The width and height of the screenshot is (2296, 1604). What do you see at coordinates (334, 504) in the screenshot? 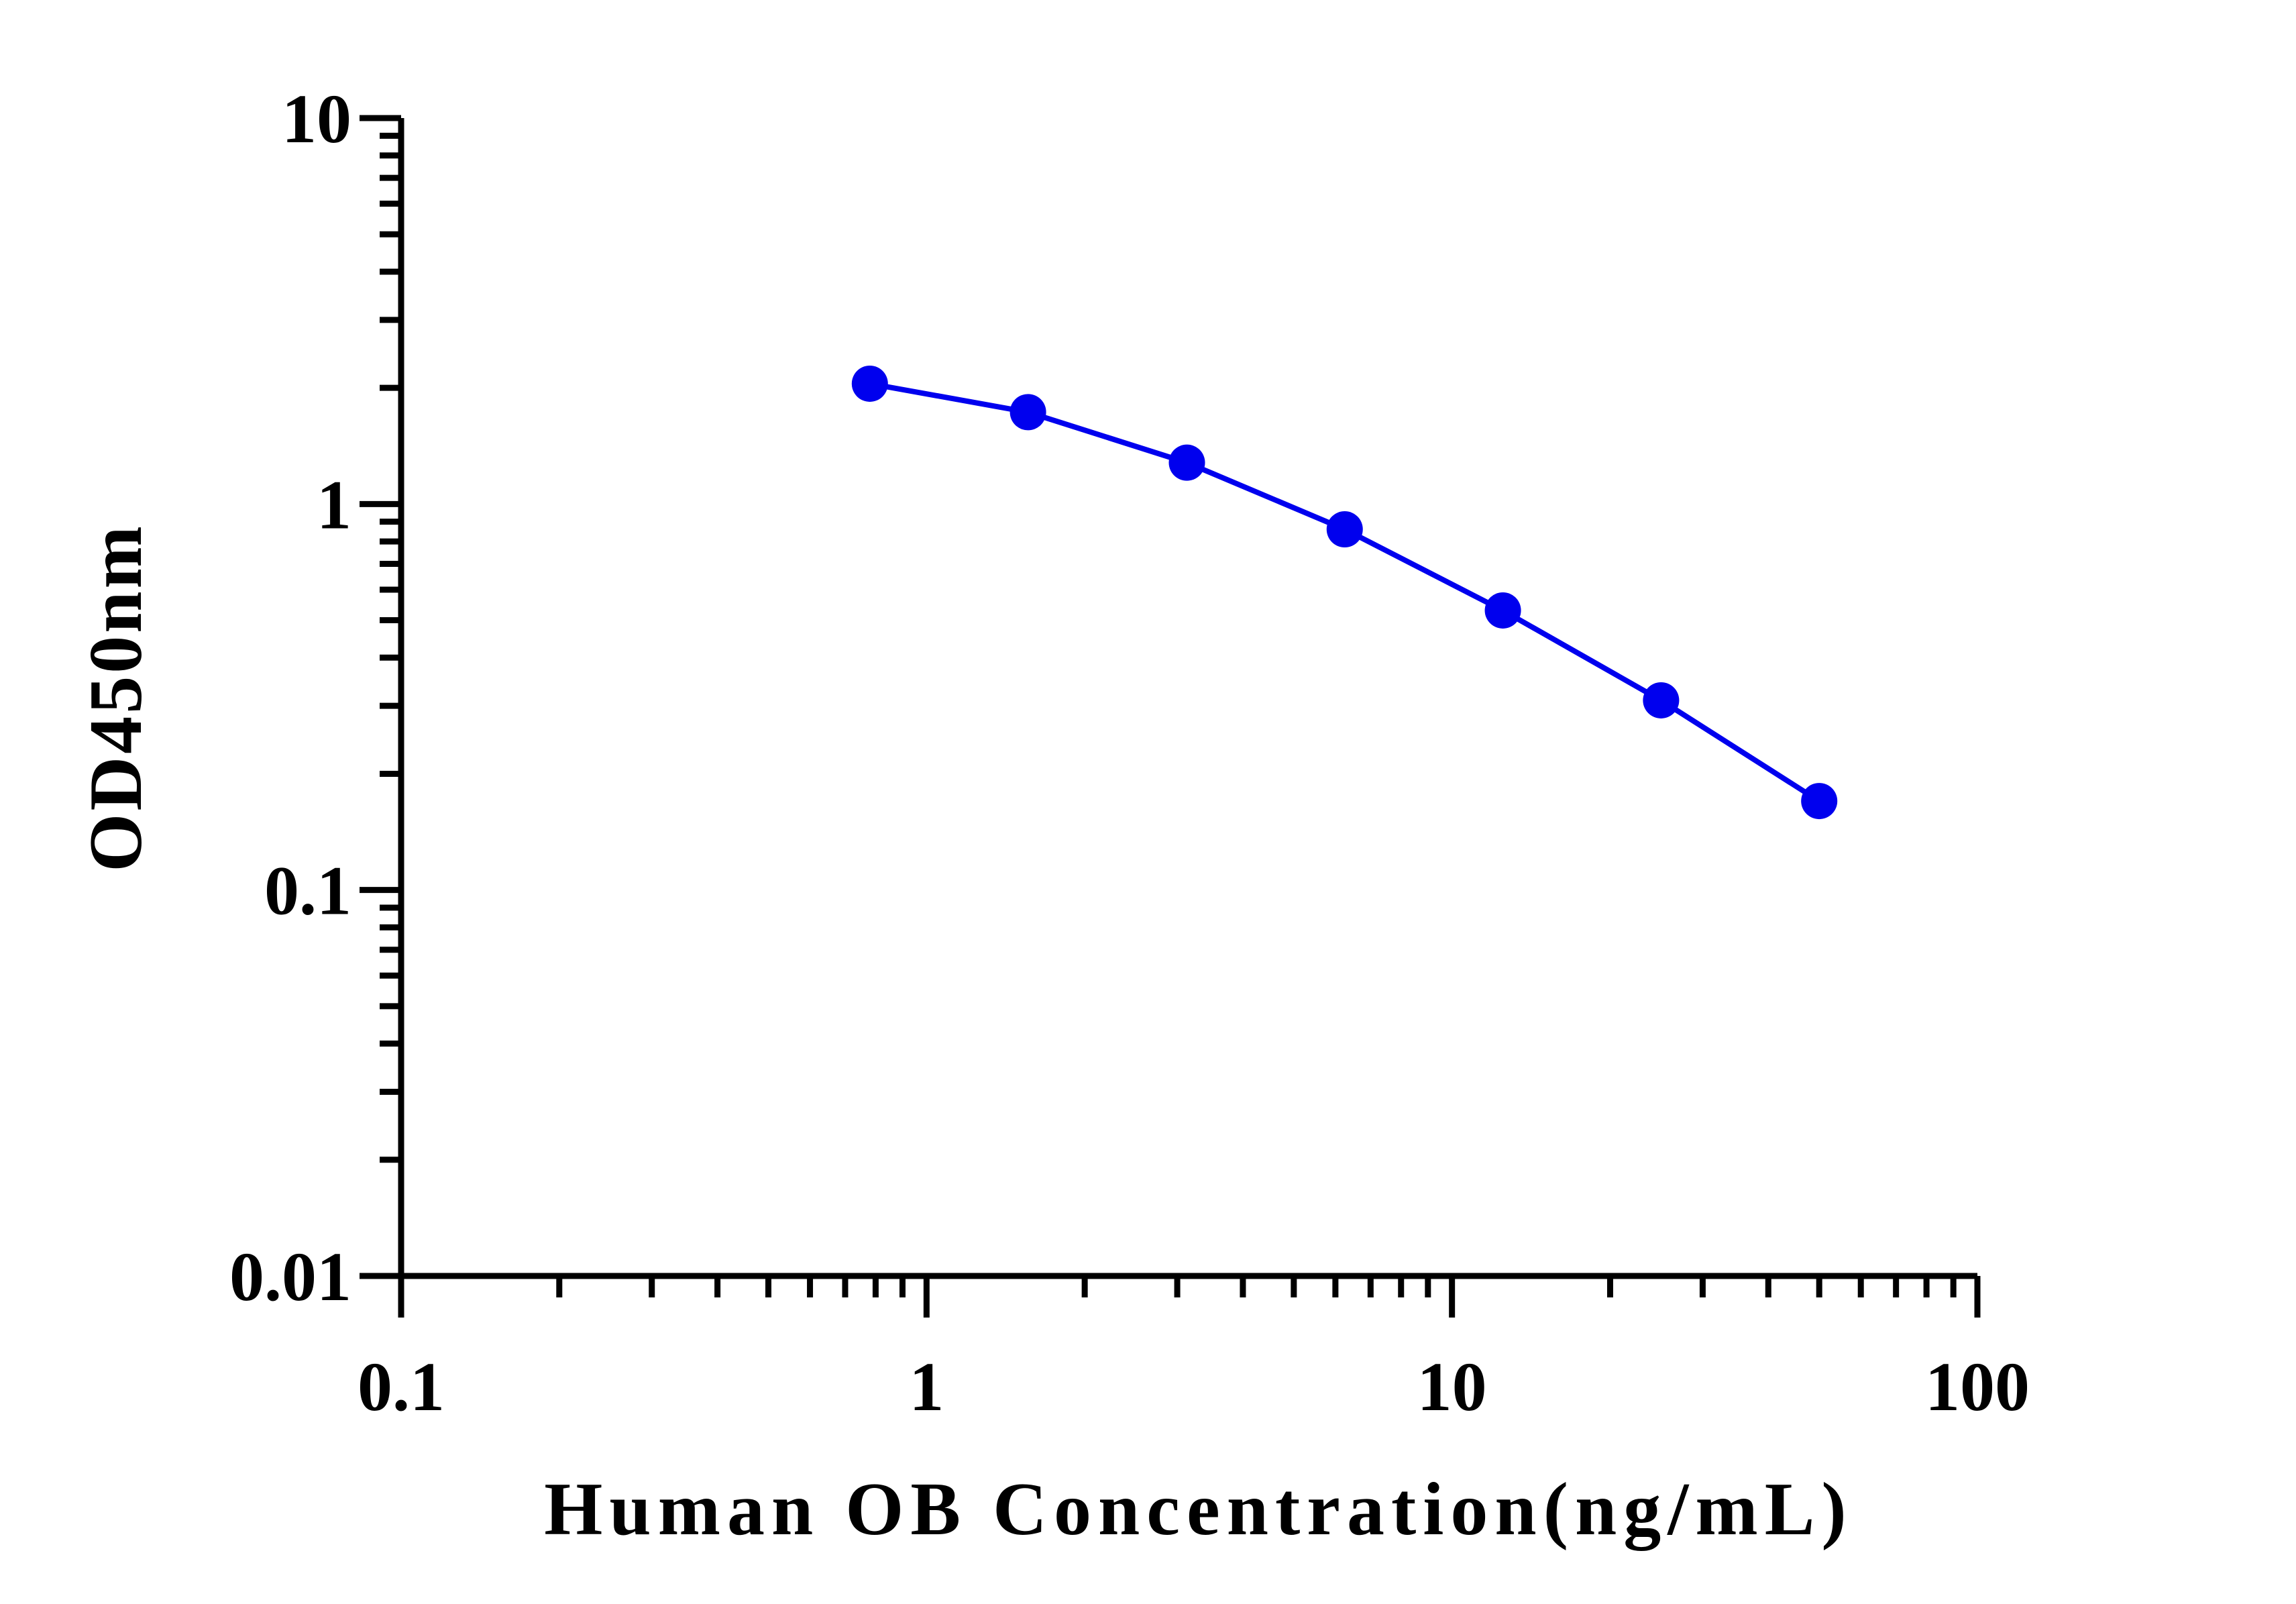
I see `y-tick-label: 1` at bounding box center [334, 504].